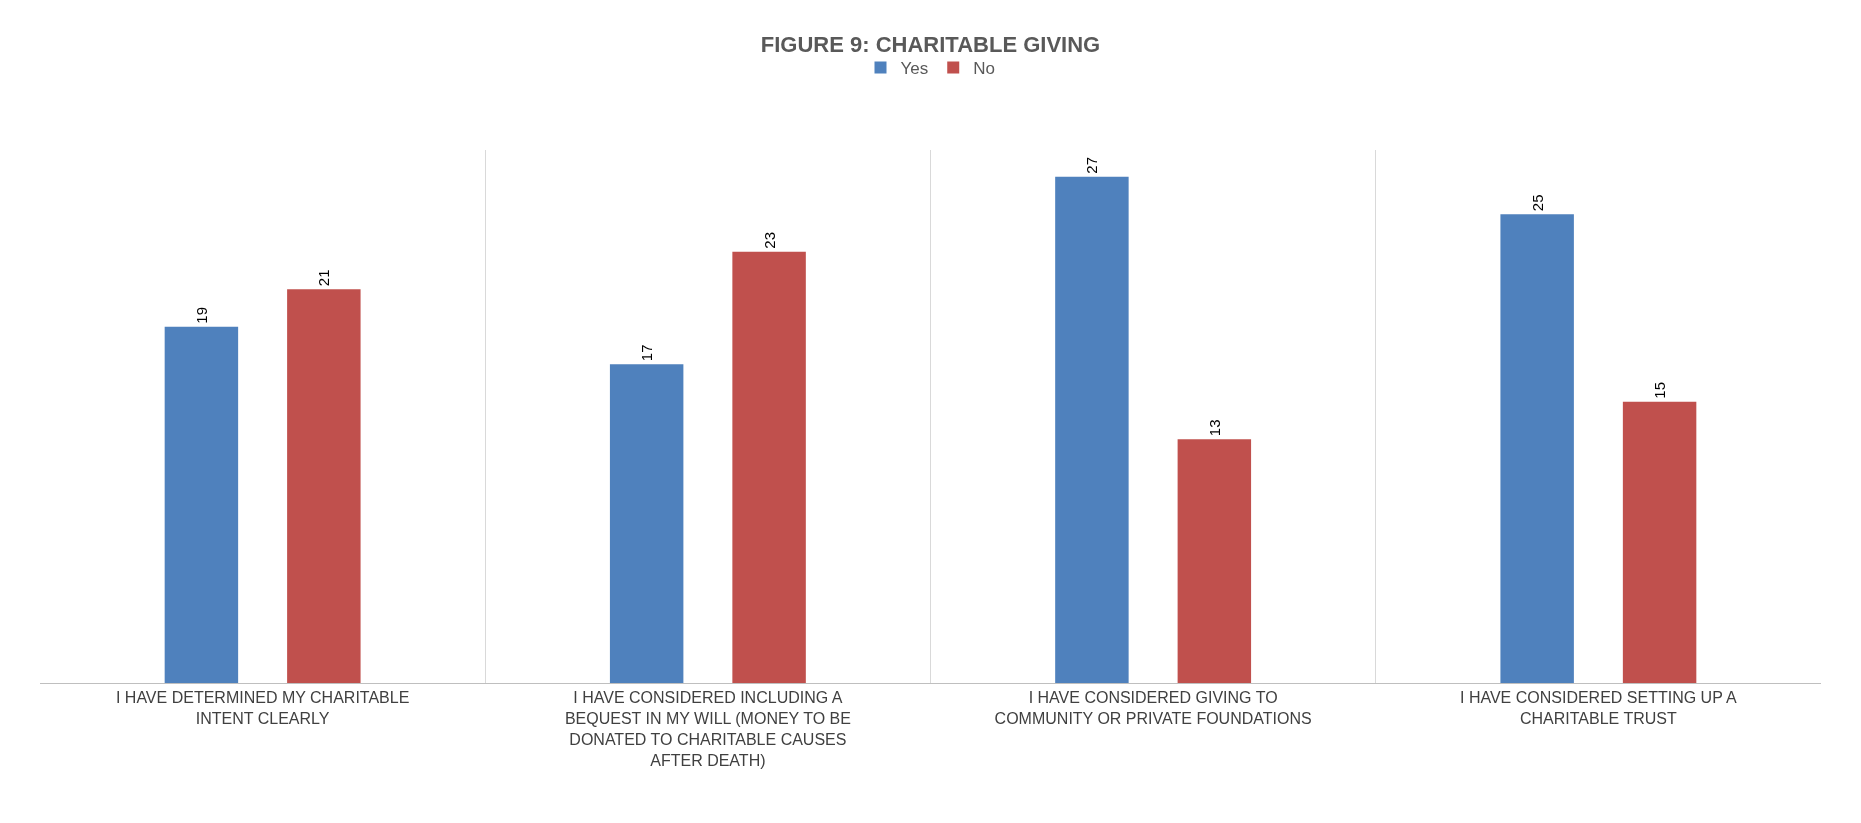 Image resolution: width=1861 pixels, height=823 pixels. I want to click on legend-label: Yes, so click(914, 69).